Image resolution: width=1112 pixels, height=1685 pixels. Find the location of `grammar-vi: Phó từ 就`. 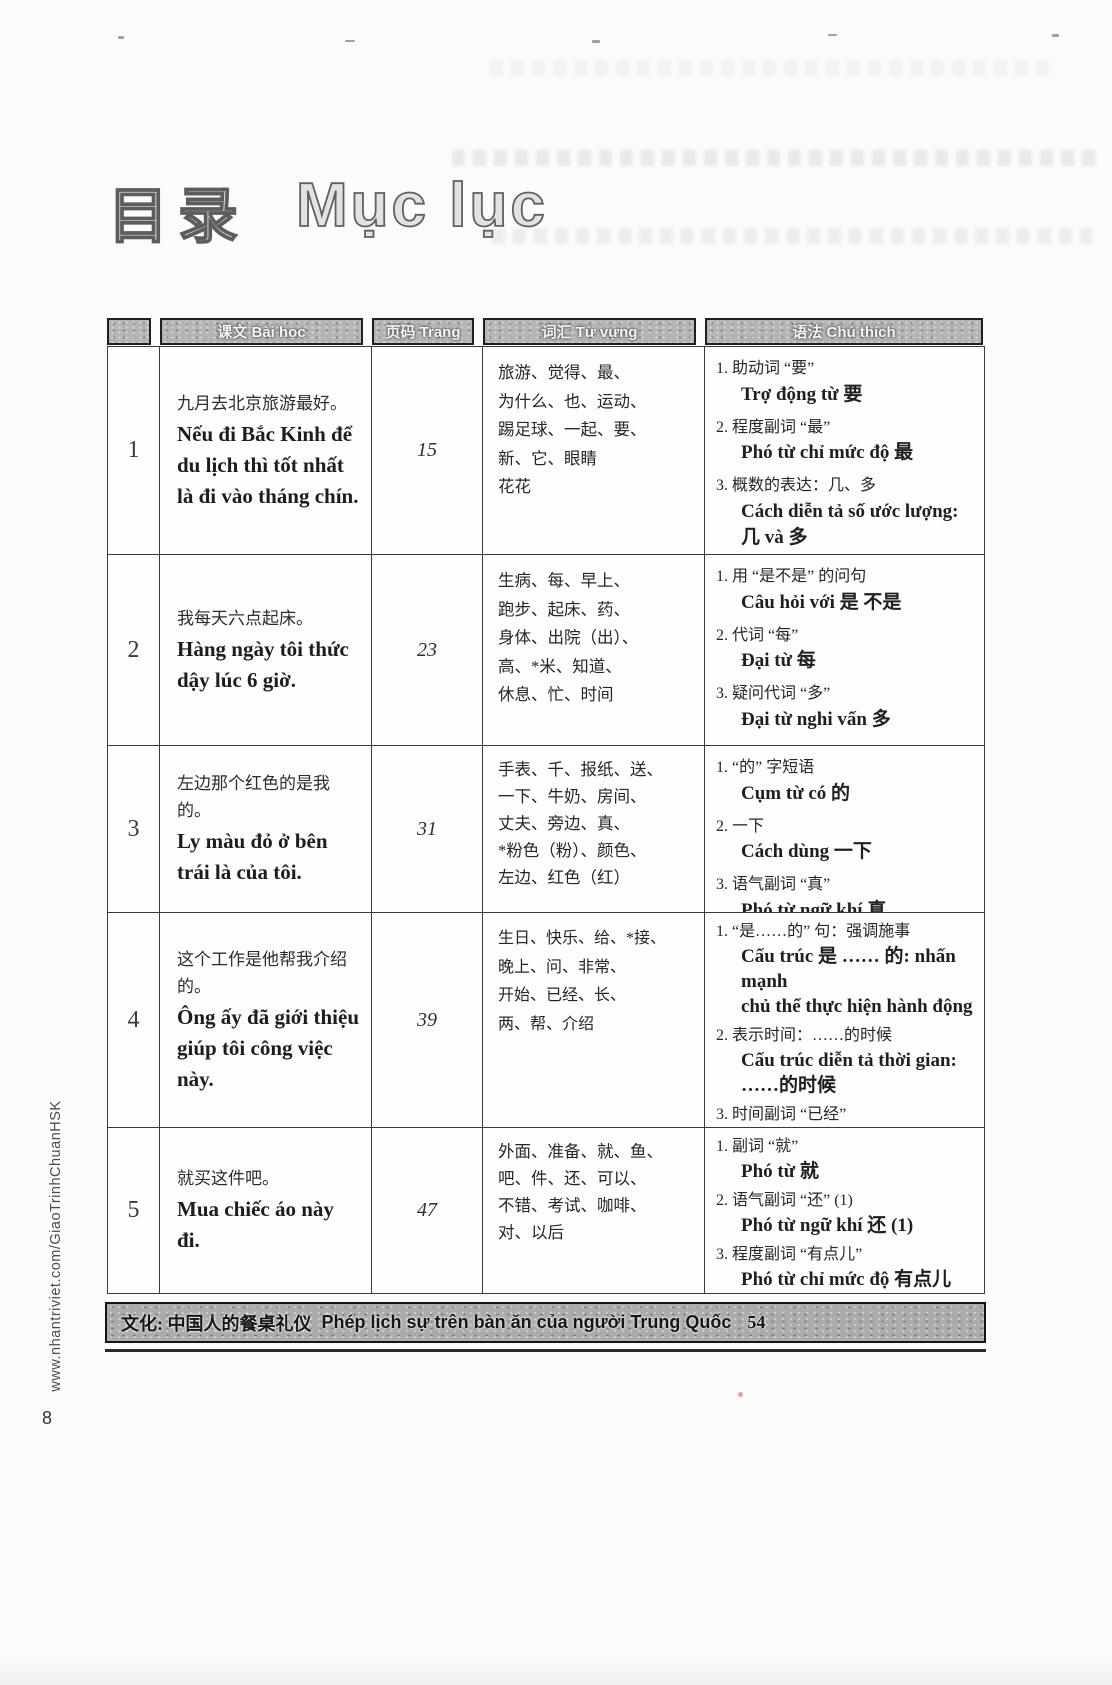

grammar-vi: Phó từ 就 is located at coordinates (780, 1171).